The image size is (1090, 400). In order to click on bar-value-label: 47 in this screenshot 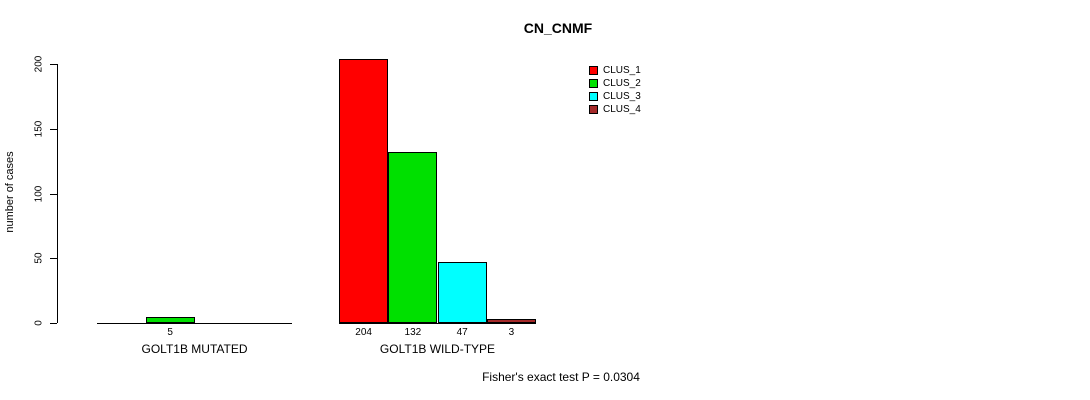, I will do `click(462, 332)`.